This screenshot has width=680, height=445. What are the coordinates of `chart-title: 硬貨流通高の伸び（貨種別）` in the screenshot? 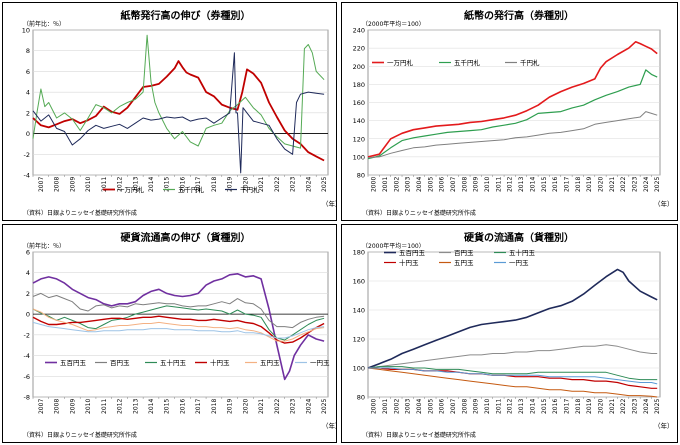 It's located at (186, 237).